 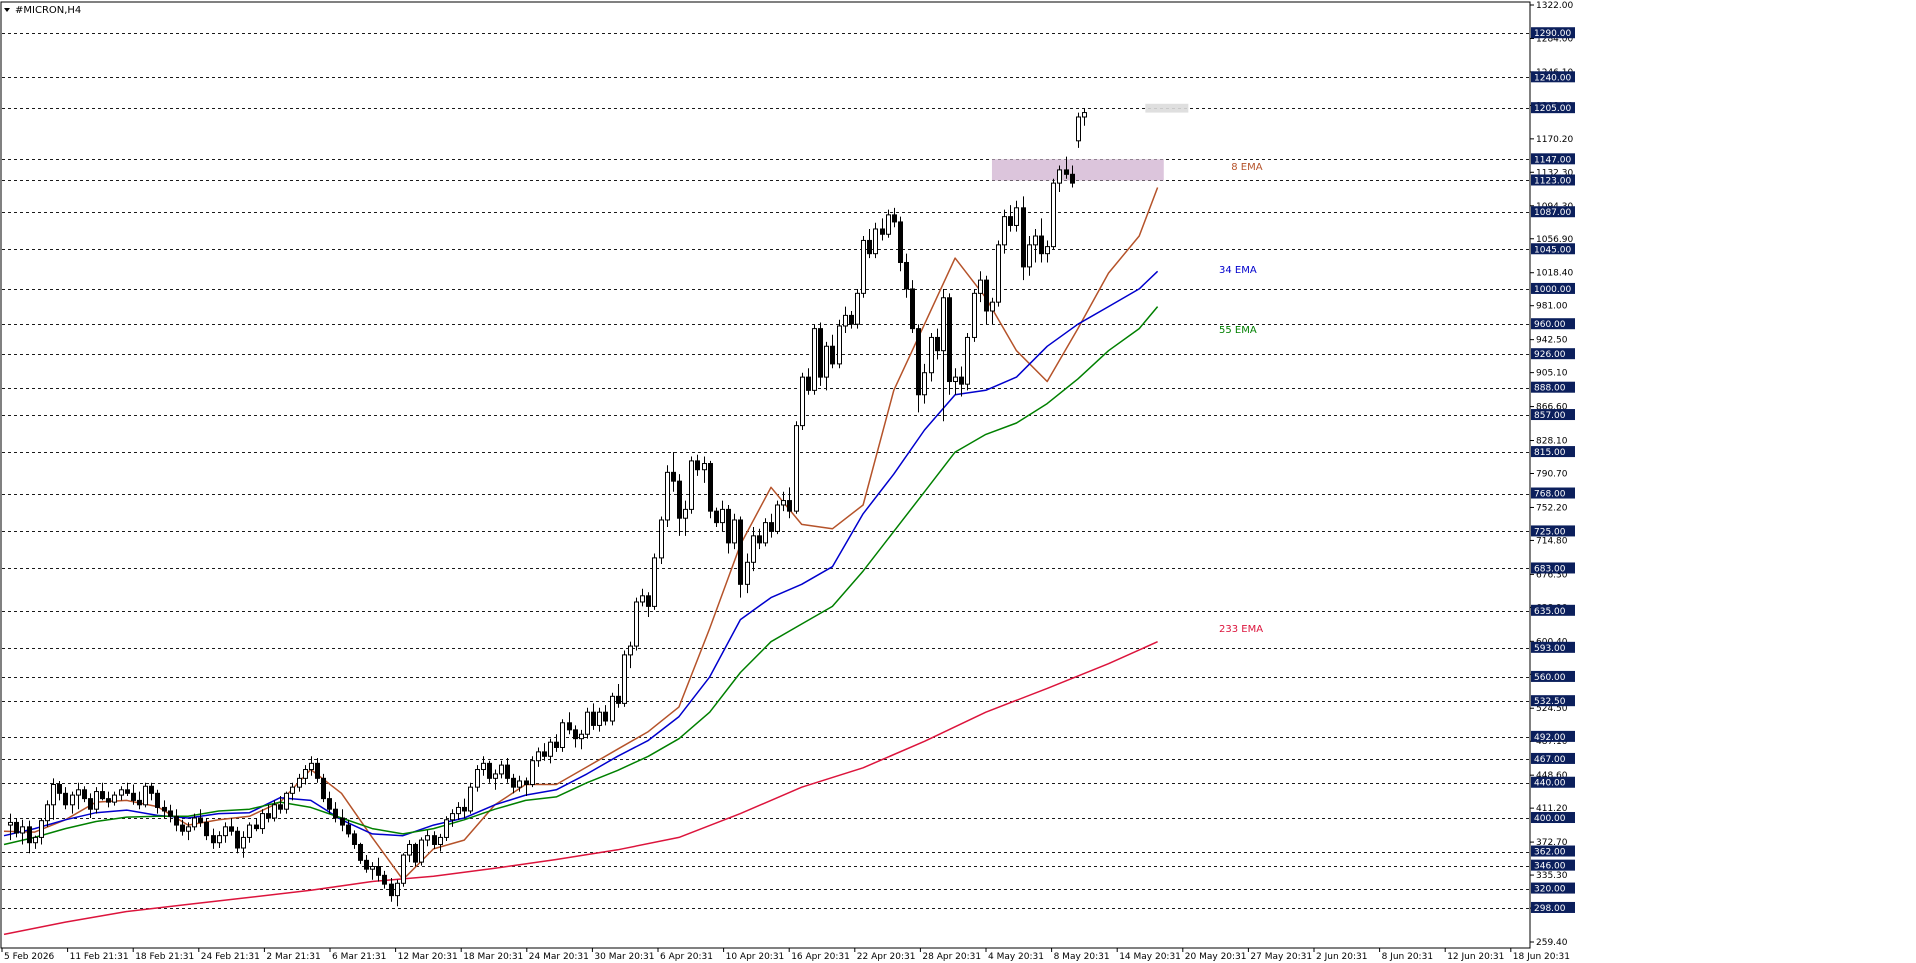 I want to click on x-tick-label-3: 24 Feb 21:31, so click(x=230, y=957).